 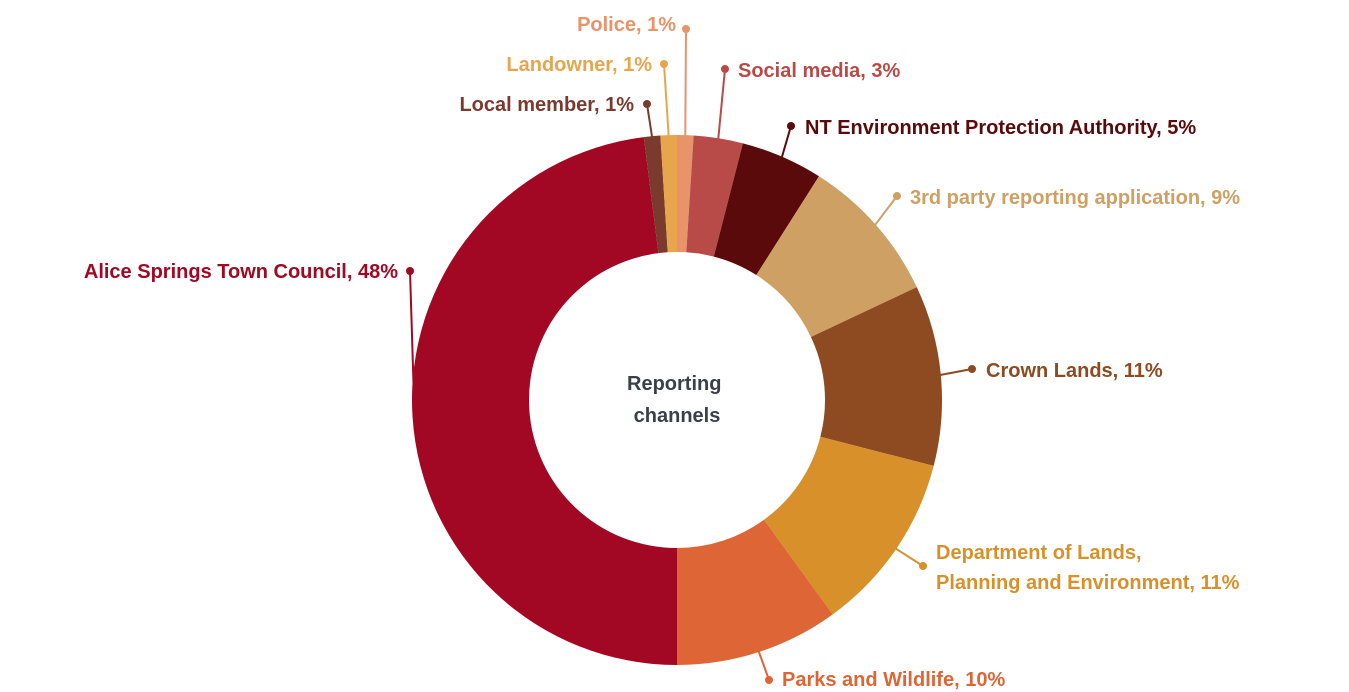 I want to click on slice-landowner, so click(x=668, y=194).